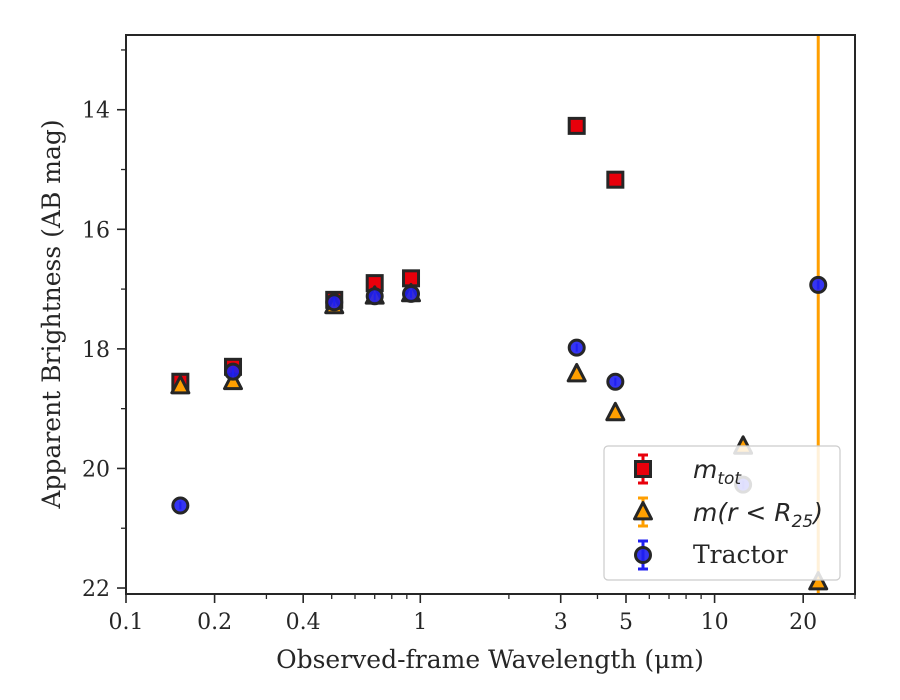  Describe the element at coordinates (96, 469) in the screenshot. I see `y-tick-label: 20` at that location.